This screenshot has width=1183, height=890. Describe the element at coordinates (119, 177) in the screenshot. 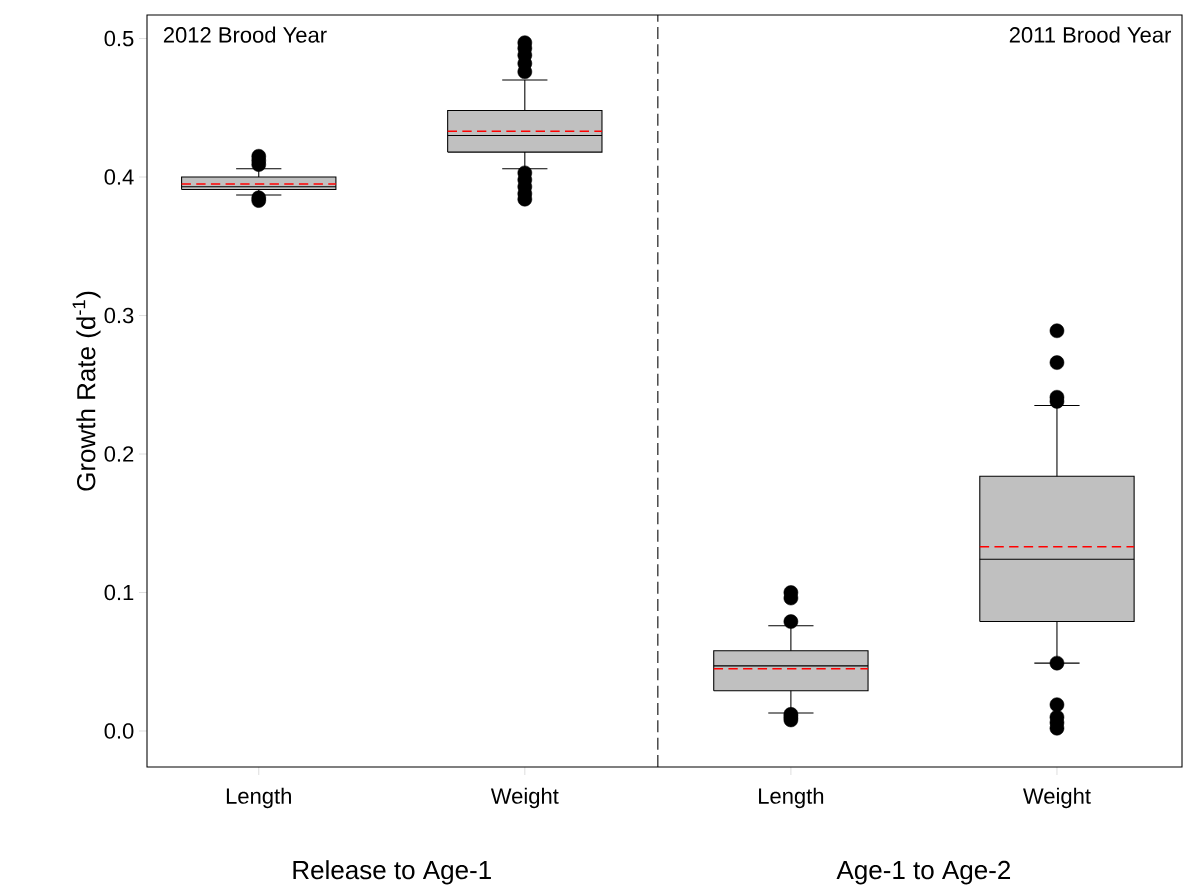

I see `y-tick-label: 0.4` at that location.